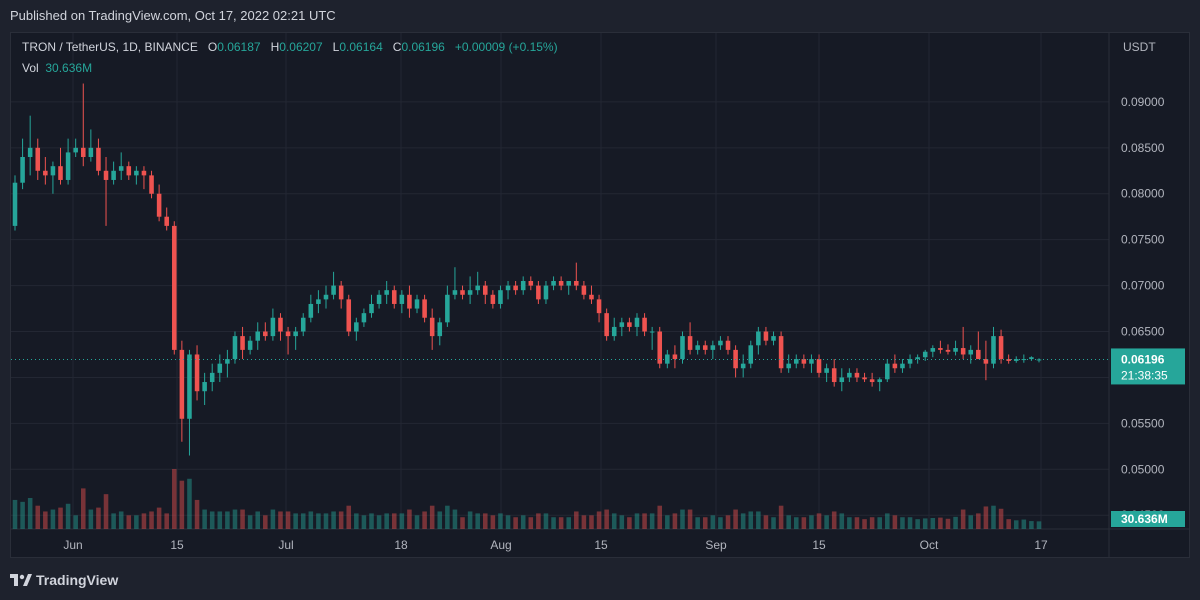  I want to click on symbol-label: TRON / TetherUS, 1D, BINANCE, so click(110, 47).